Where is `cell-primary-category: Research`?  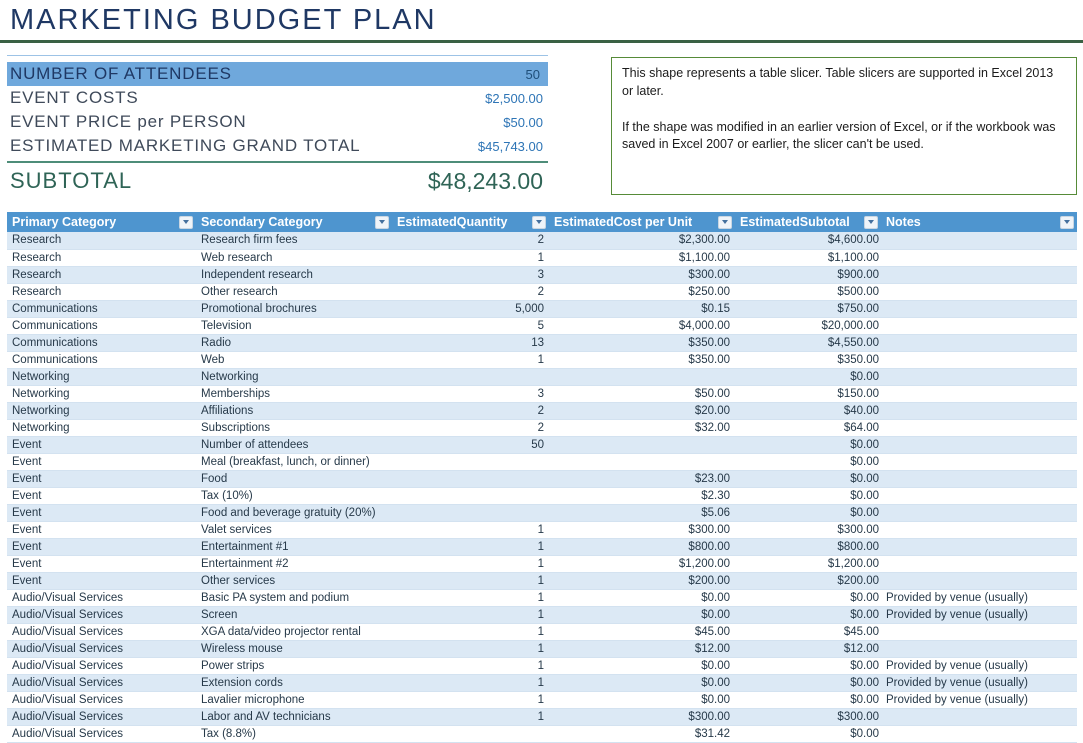
cell-primary-category: Research is located at coordinates (101, 292).